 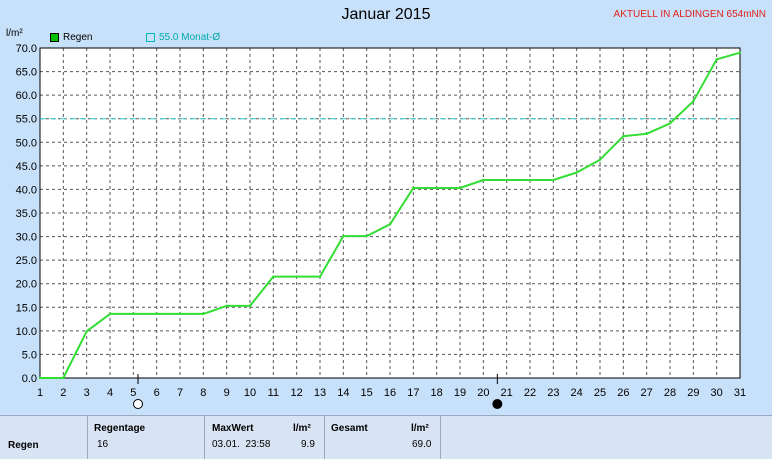 What do you see at coordinates (250, 393) in the screenshot?
I see `x-tick-label: 10` at bounding box center [250, 393].